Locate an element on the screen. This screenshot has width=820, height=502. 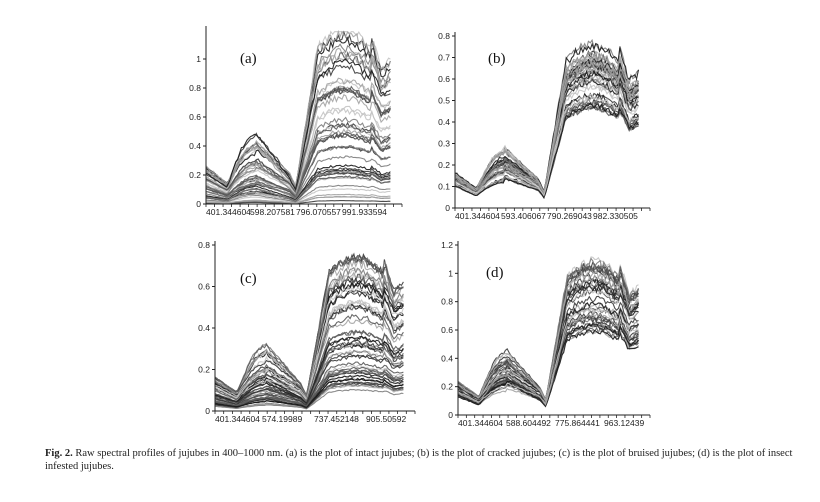
x-tick-label: 991.933594 is located at coordinates (364, 212).